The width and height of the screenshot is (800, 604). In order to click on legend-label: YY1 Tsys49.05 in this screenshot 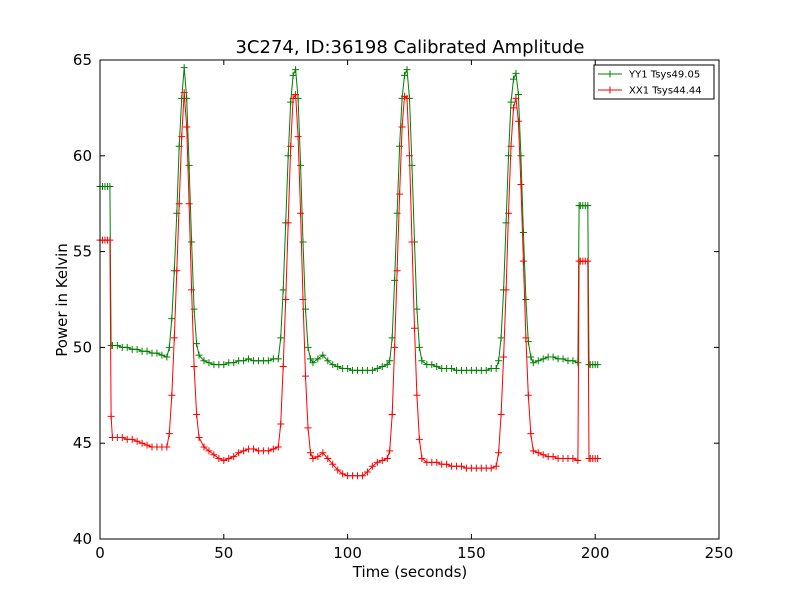, I will do `click(664, 75)`.